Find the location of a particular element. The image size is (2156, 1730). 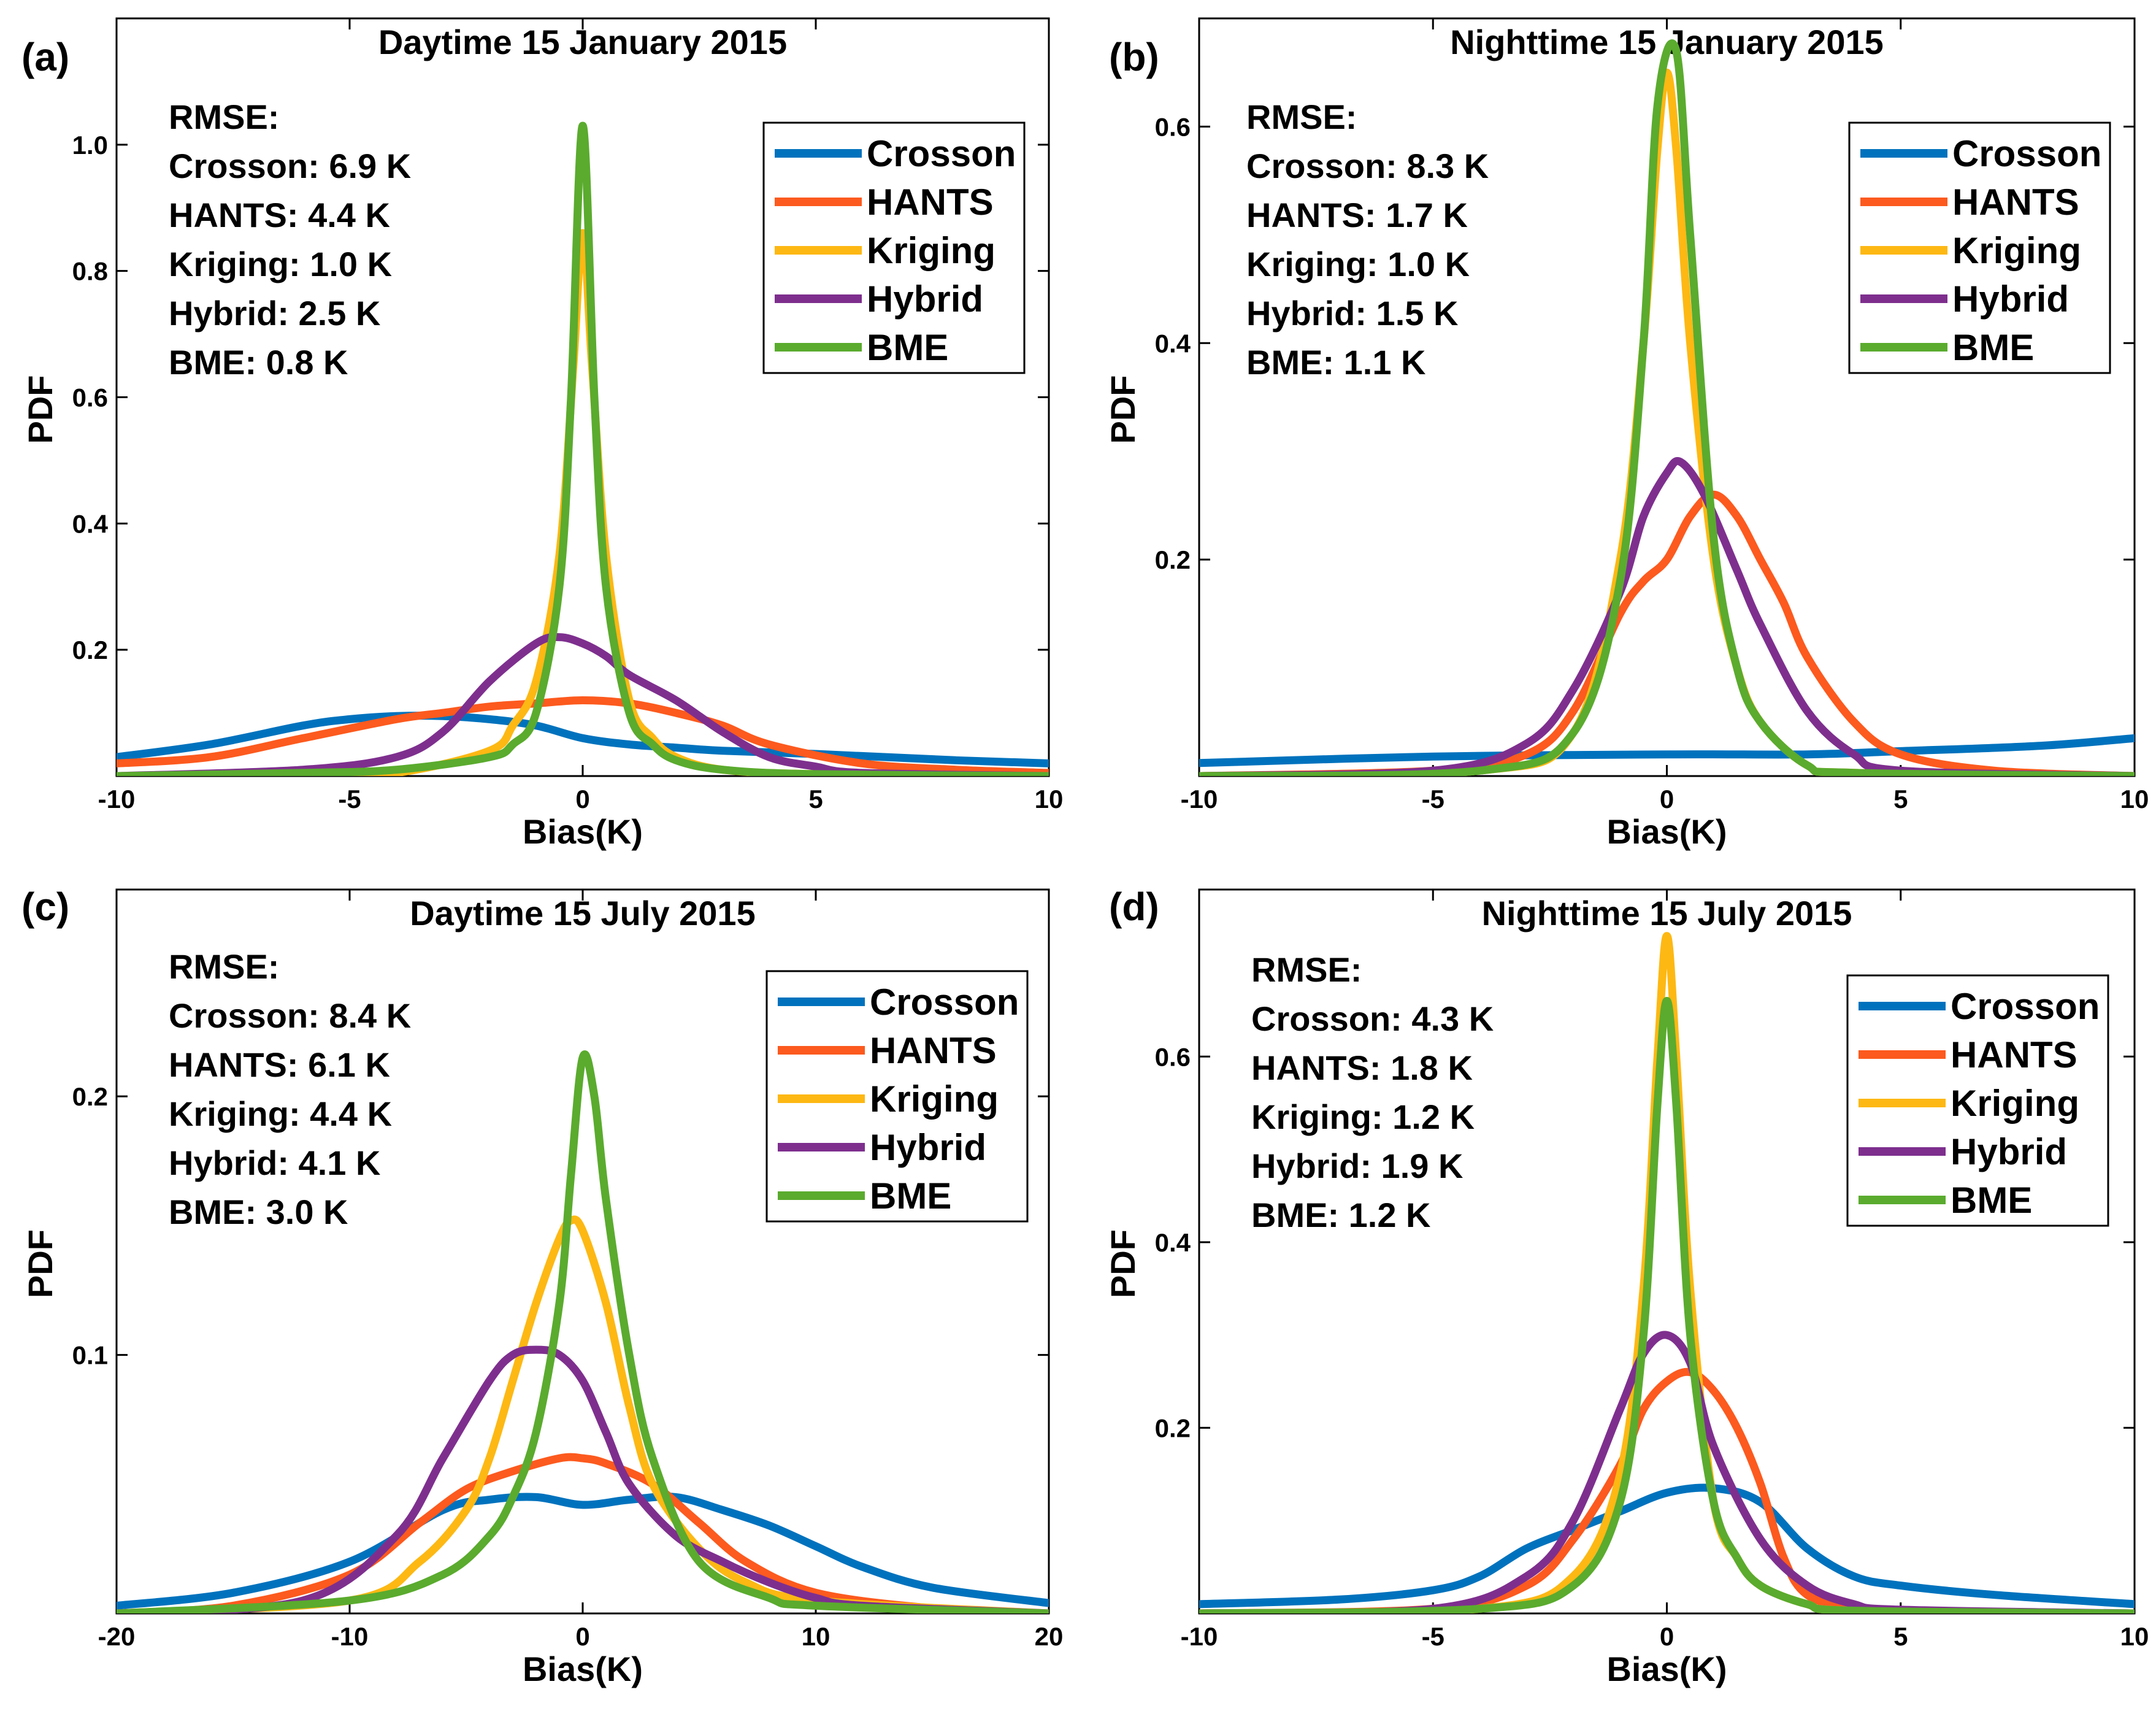

rmse-line: BME: 3.0 K is located at coordinates (259, 1212).